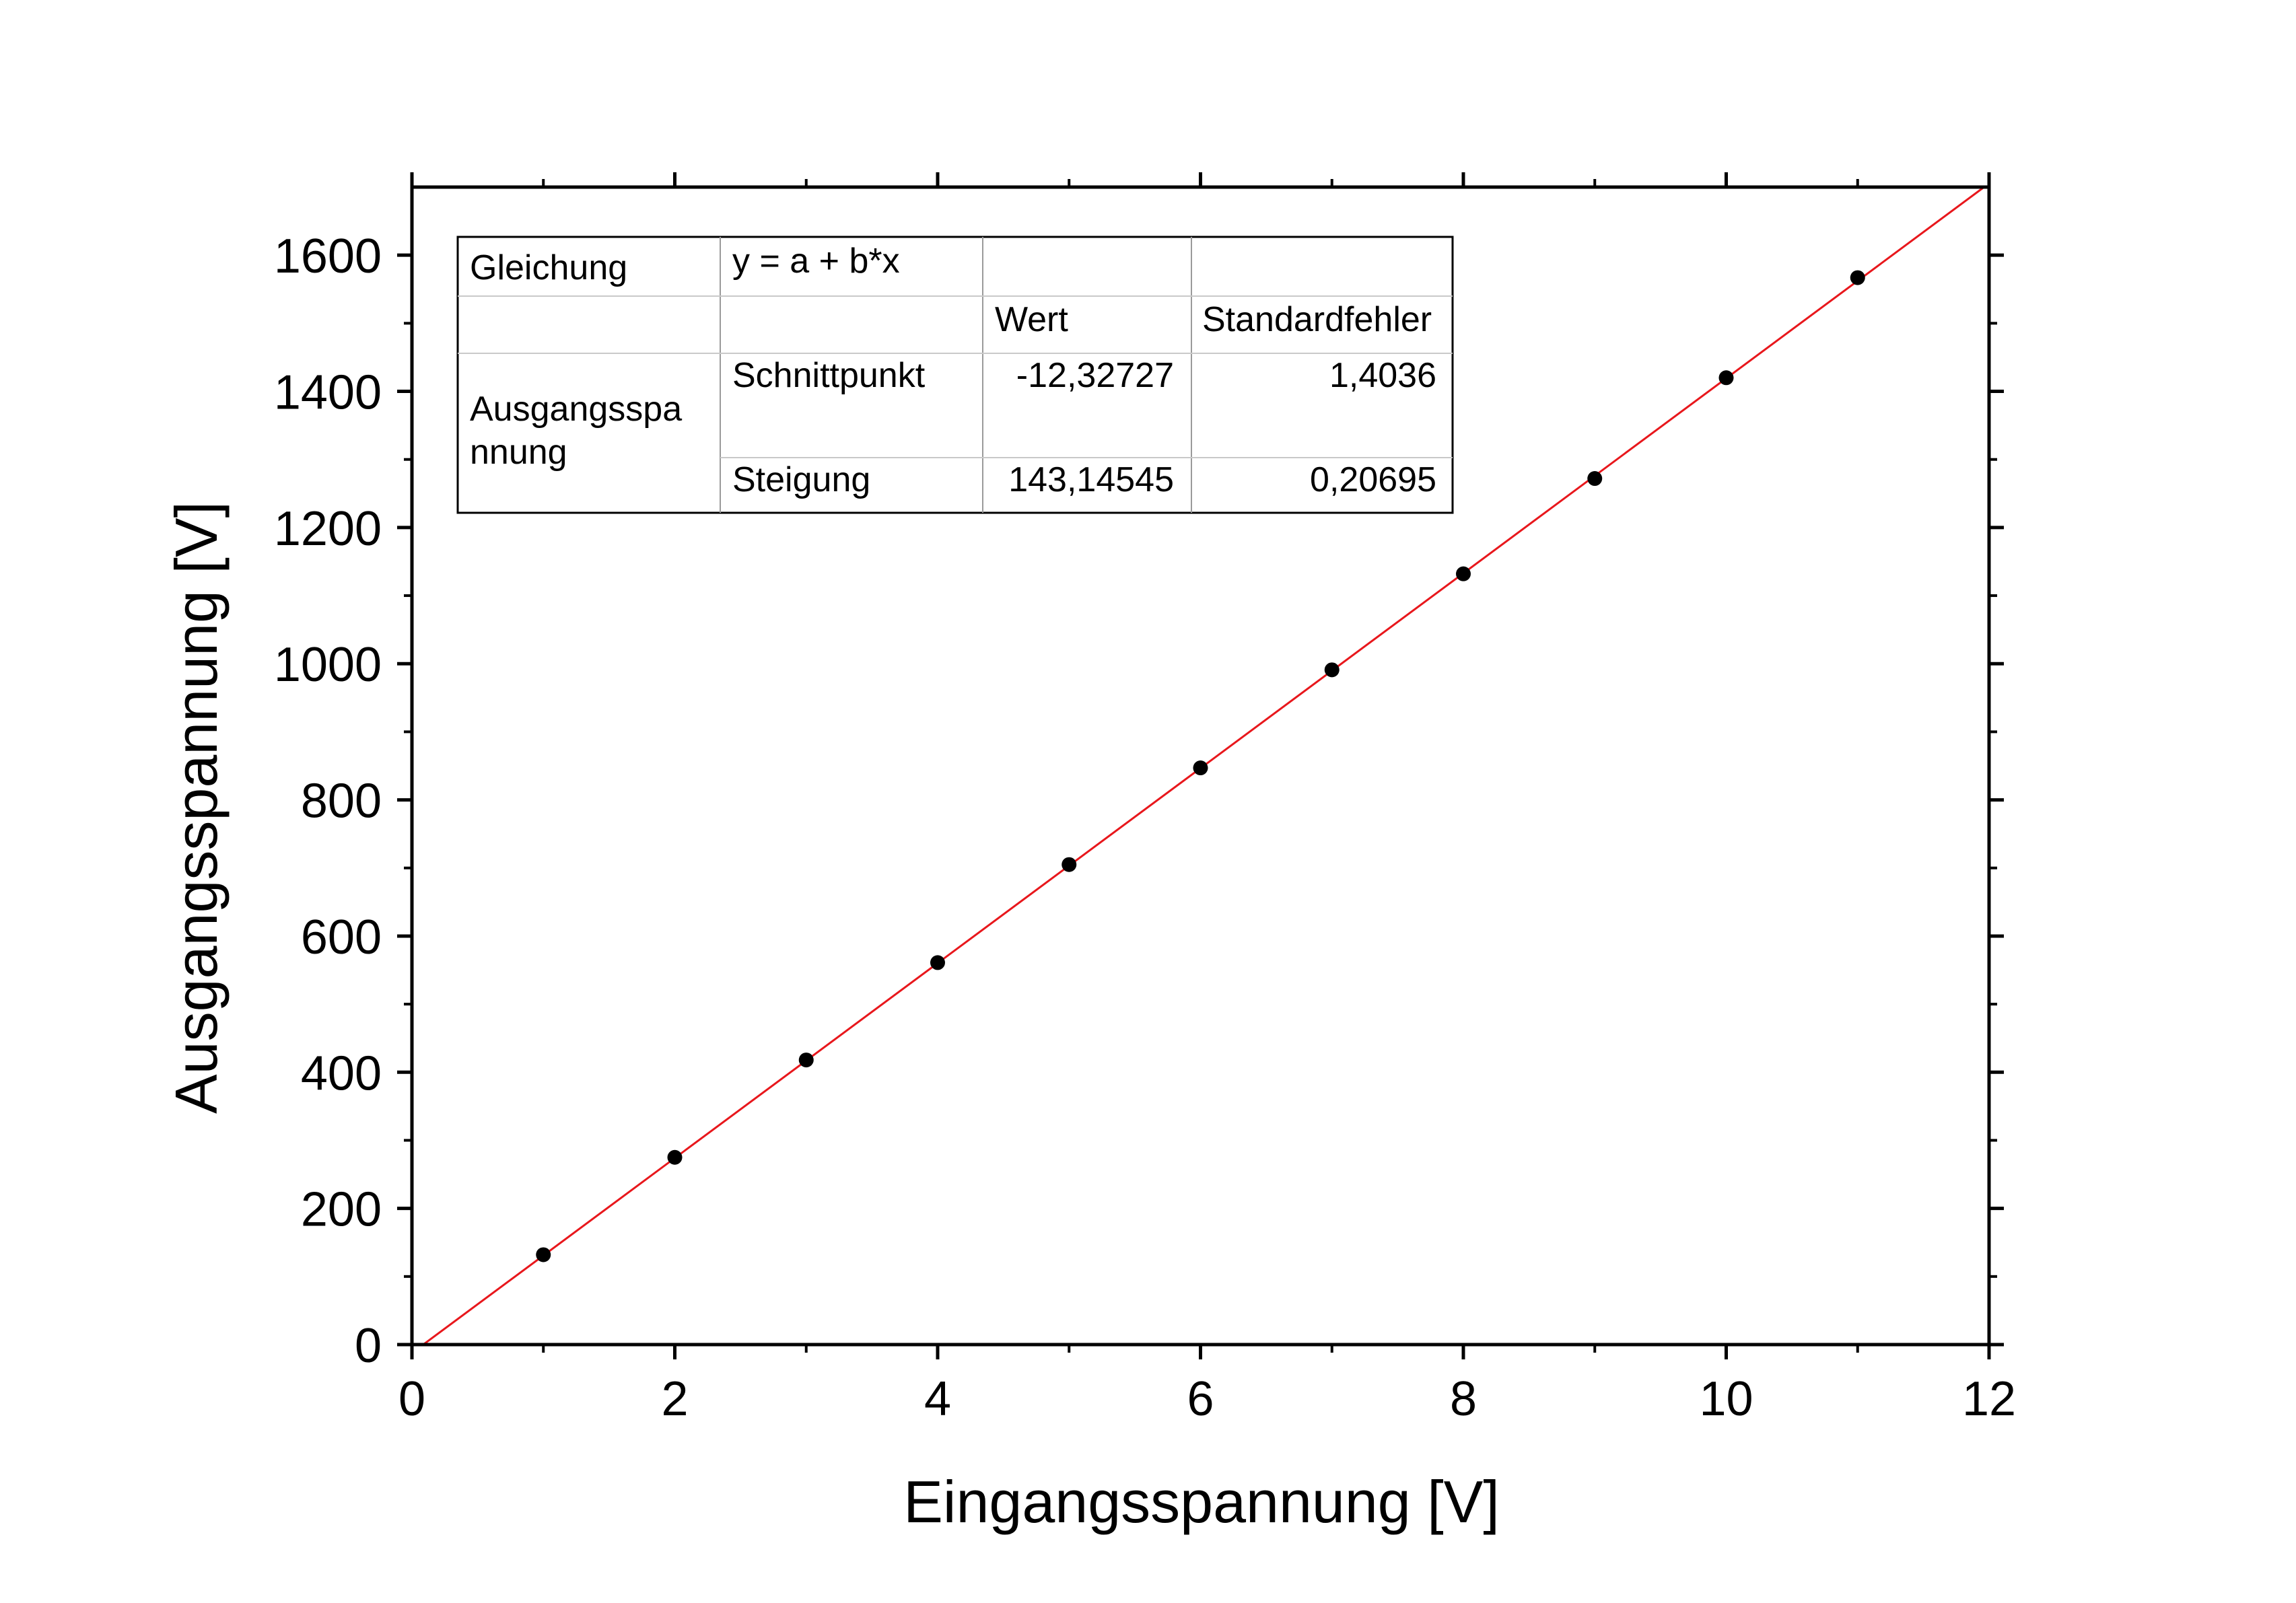 The image size is (2296, 1603). Describe the element at coordinates (1317, 319) in the screenshot. I see `fit-table-cell: Standardfehler` at that location.